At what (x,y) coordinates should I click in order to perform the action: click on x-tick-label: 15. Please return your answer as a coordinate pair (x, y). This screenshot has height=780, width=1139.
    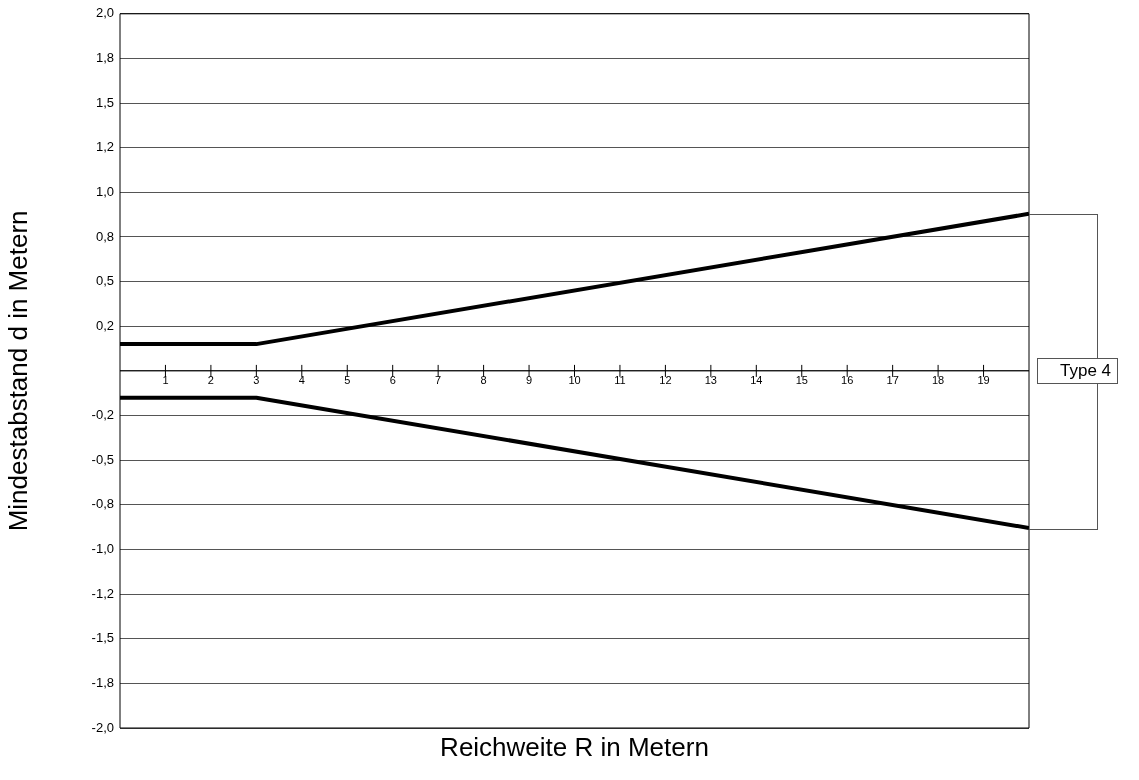
    Looking at the image, I should click on (801, 379).